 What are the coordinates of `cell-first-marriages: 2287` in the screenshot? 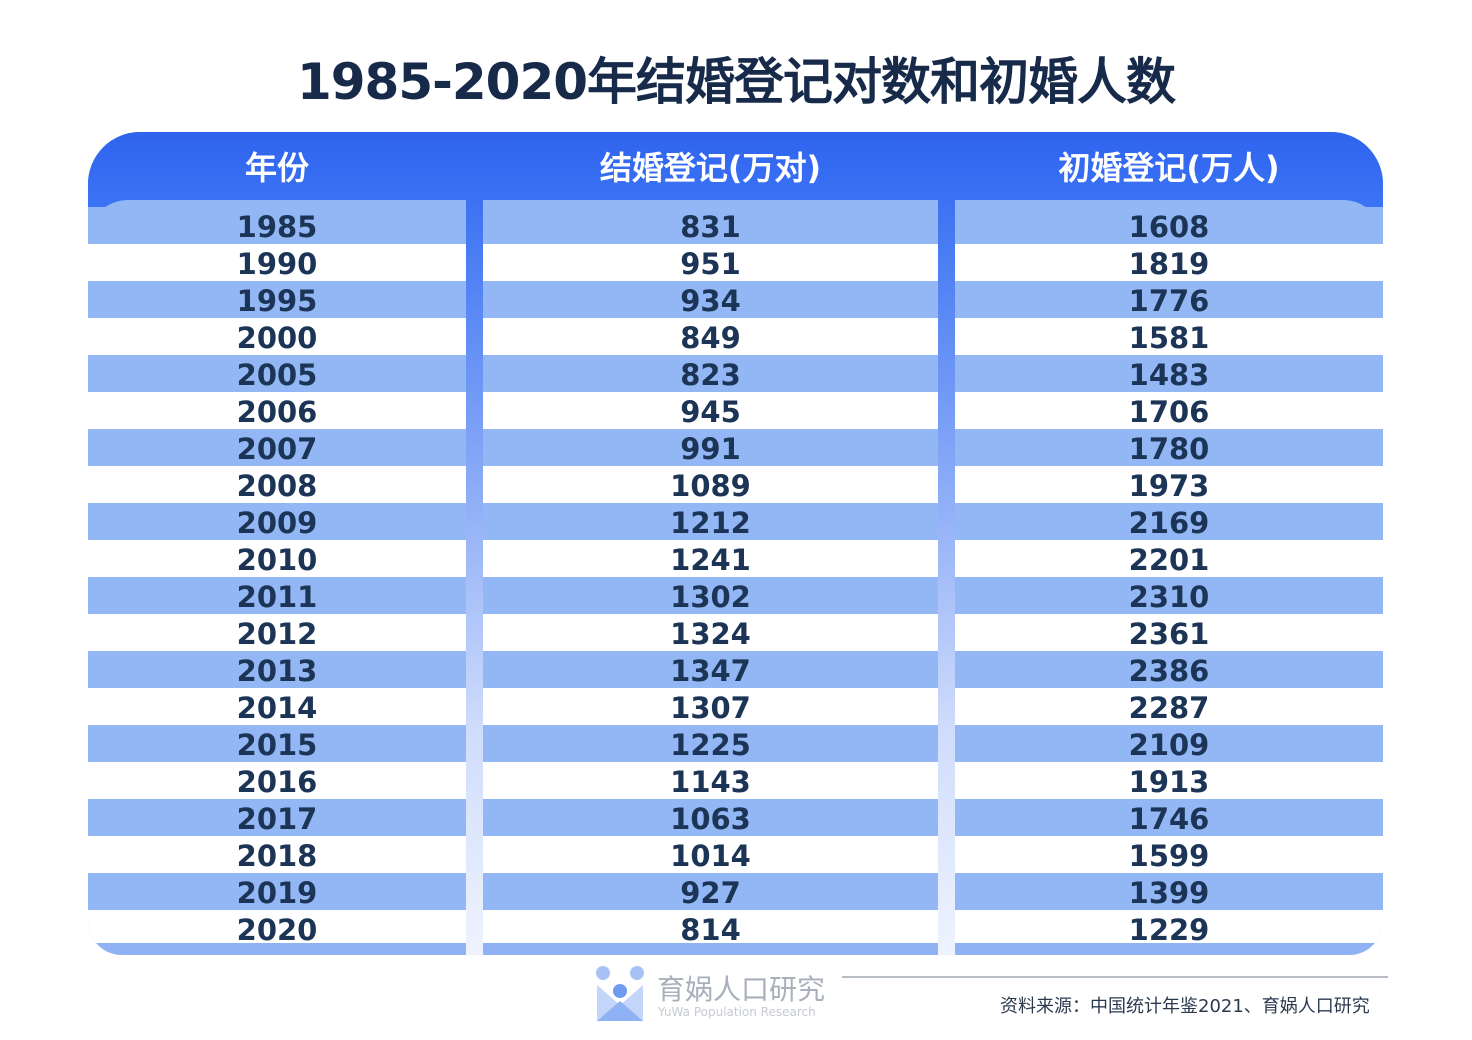 It's located at (1169, 708).